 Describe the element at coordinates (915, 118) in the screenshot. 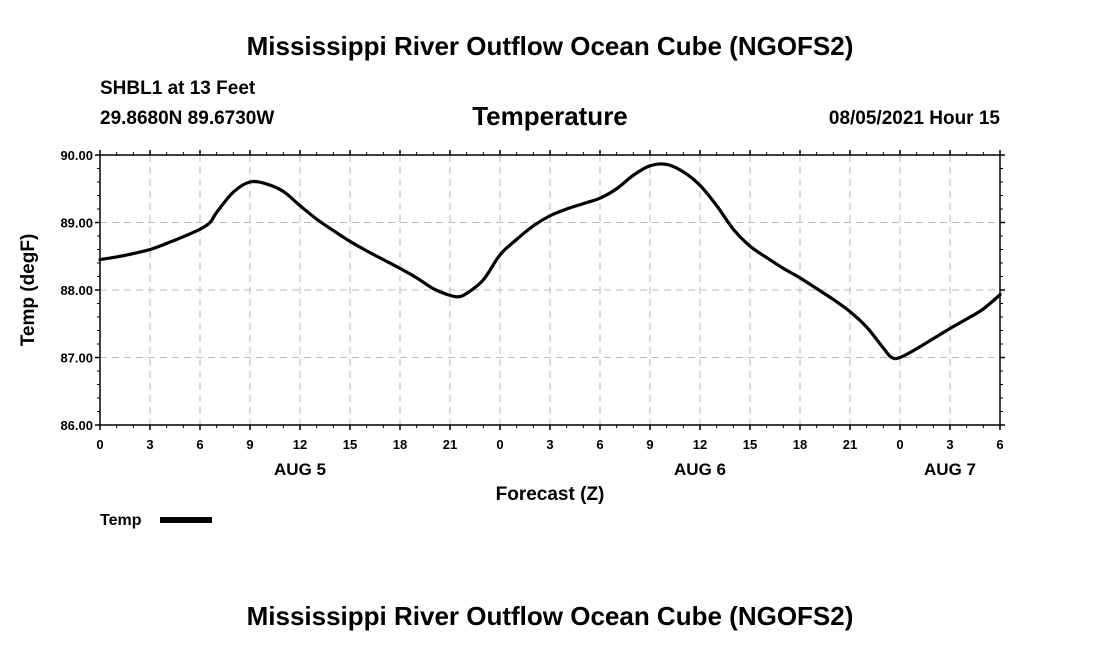

I see `datetime-label: 08/05/2021 Hour 15` at that location.